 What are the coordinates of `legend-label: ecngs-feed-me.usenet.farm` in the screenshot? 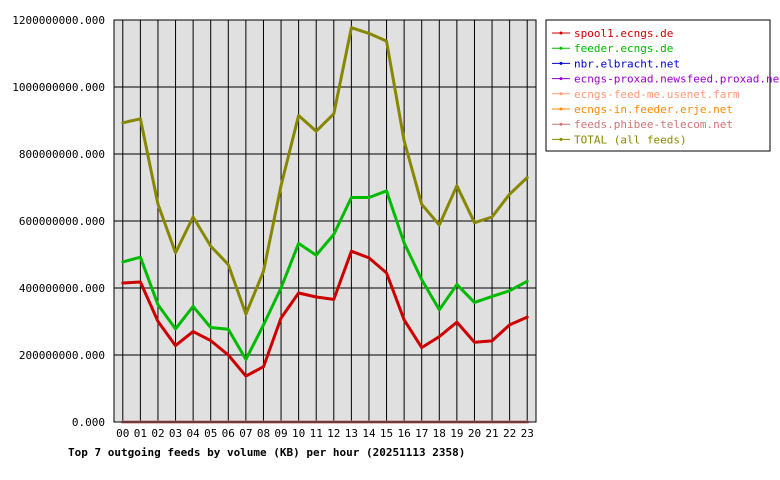 It's located at (657, 94).